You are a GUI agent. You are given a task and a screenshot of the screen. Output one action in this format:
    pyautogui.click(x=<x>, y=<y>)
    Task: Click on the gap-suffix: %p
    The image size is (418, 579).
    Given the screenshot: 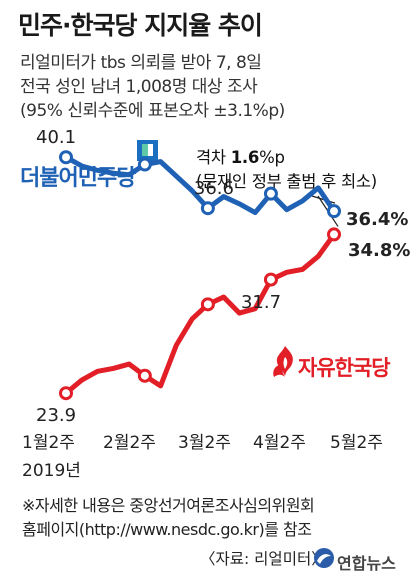 What is the action you would take?
    pyautogui.click(x=272, y=157)
    